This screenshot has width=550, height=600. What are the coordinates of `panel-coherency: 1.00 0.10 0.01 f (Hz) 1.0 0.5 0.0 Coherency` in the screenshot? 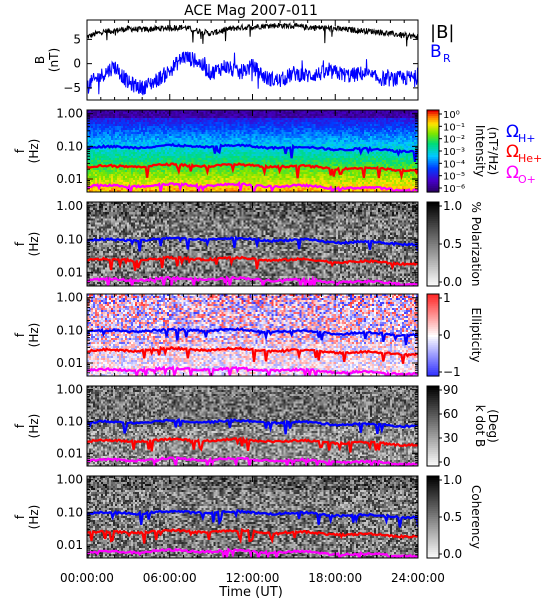 It's located at (248, 517).